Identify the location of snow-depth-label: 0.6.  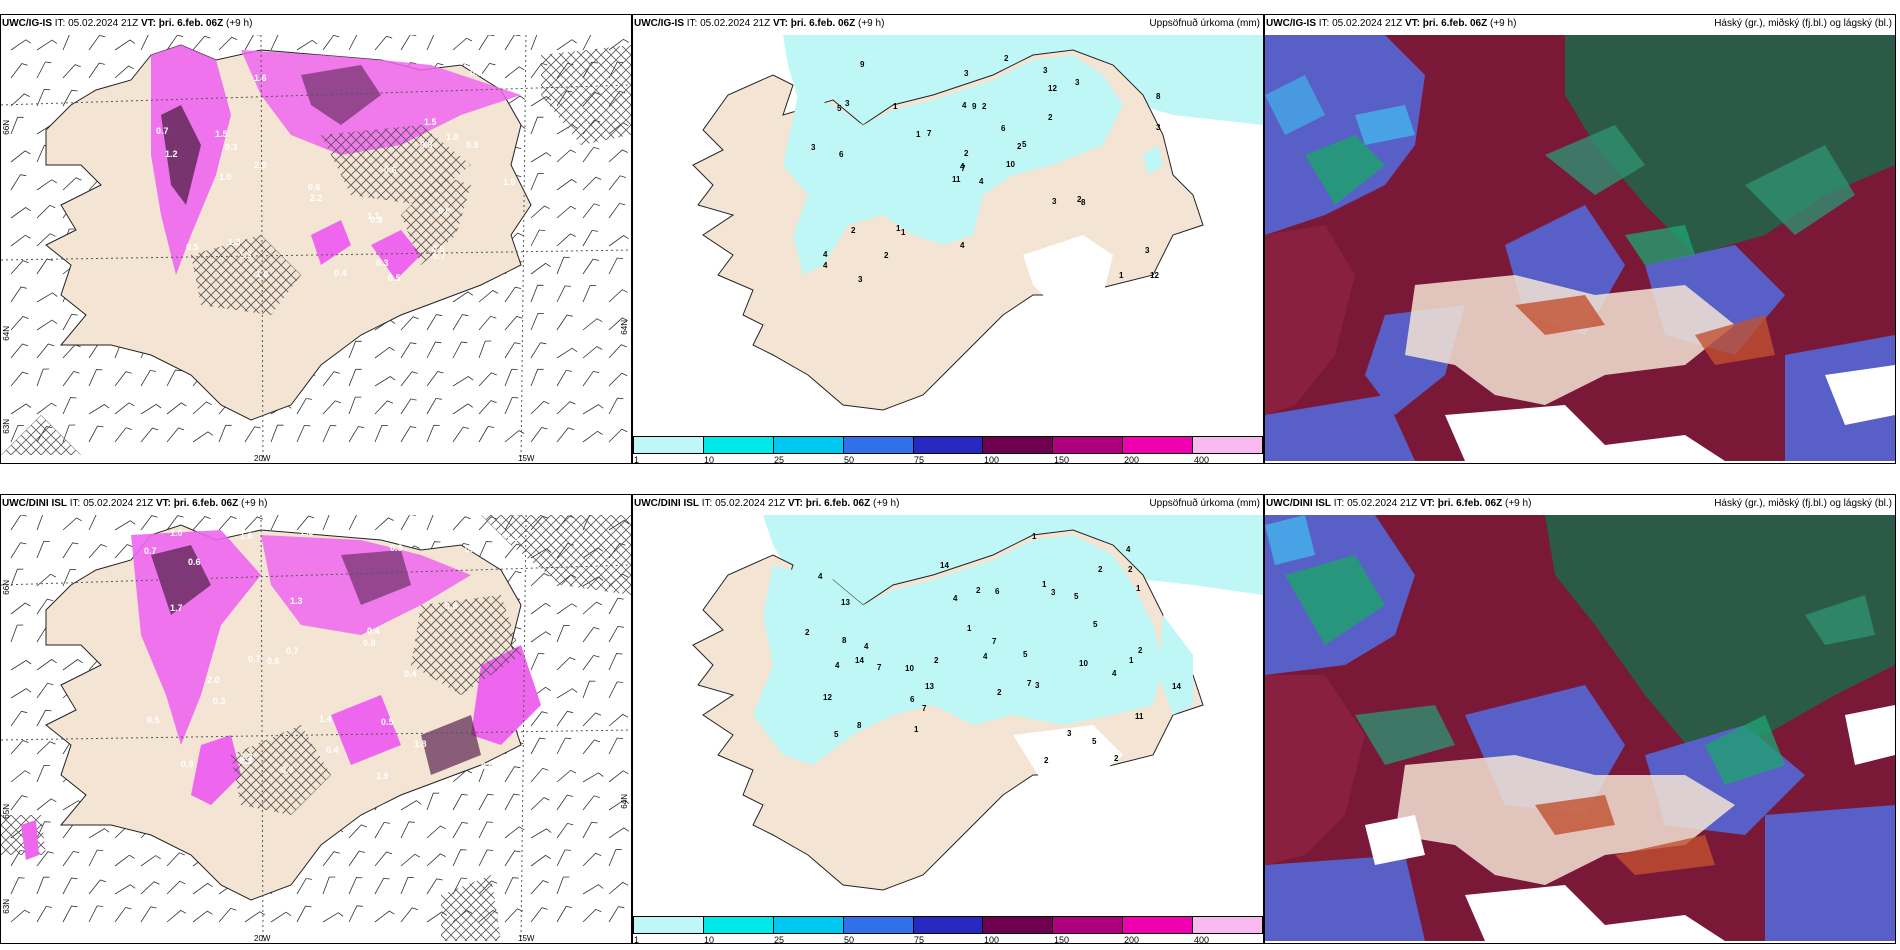
(273, 661).